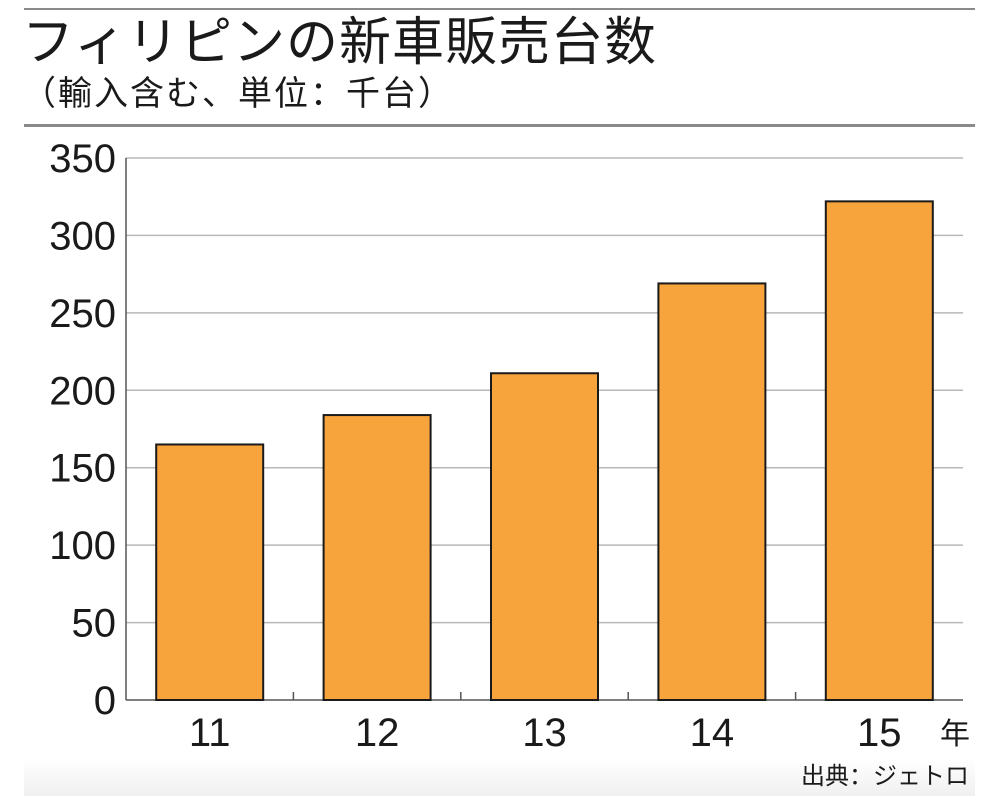 This screenshot has width=991, height=800. I want to click on x-axis-label: 年, so click(955, 734).